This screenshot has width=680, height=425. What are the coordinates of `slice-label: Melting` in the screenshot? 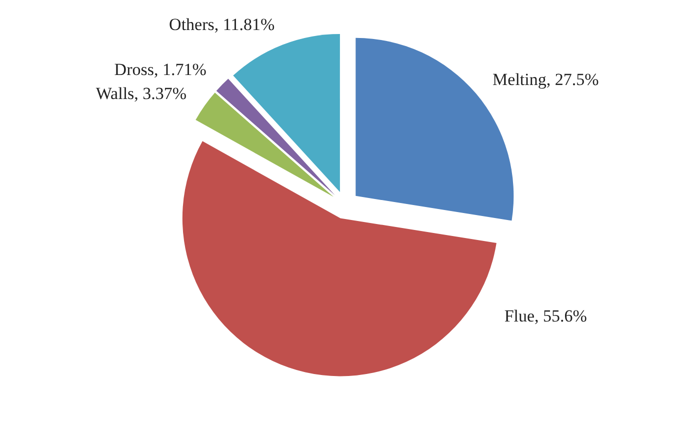 It's located at (519, 79).